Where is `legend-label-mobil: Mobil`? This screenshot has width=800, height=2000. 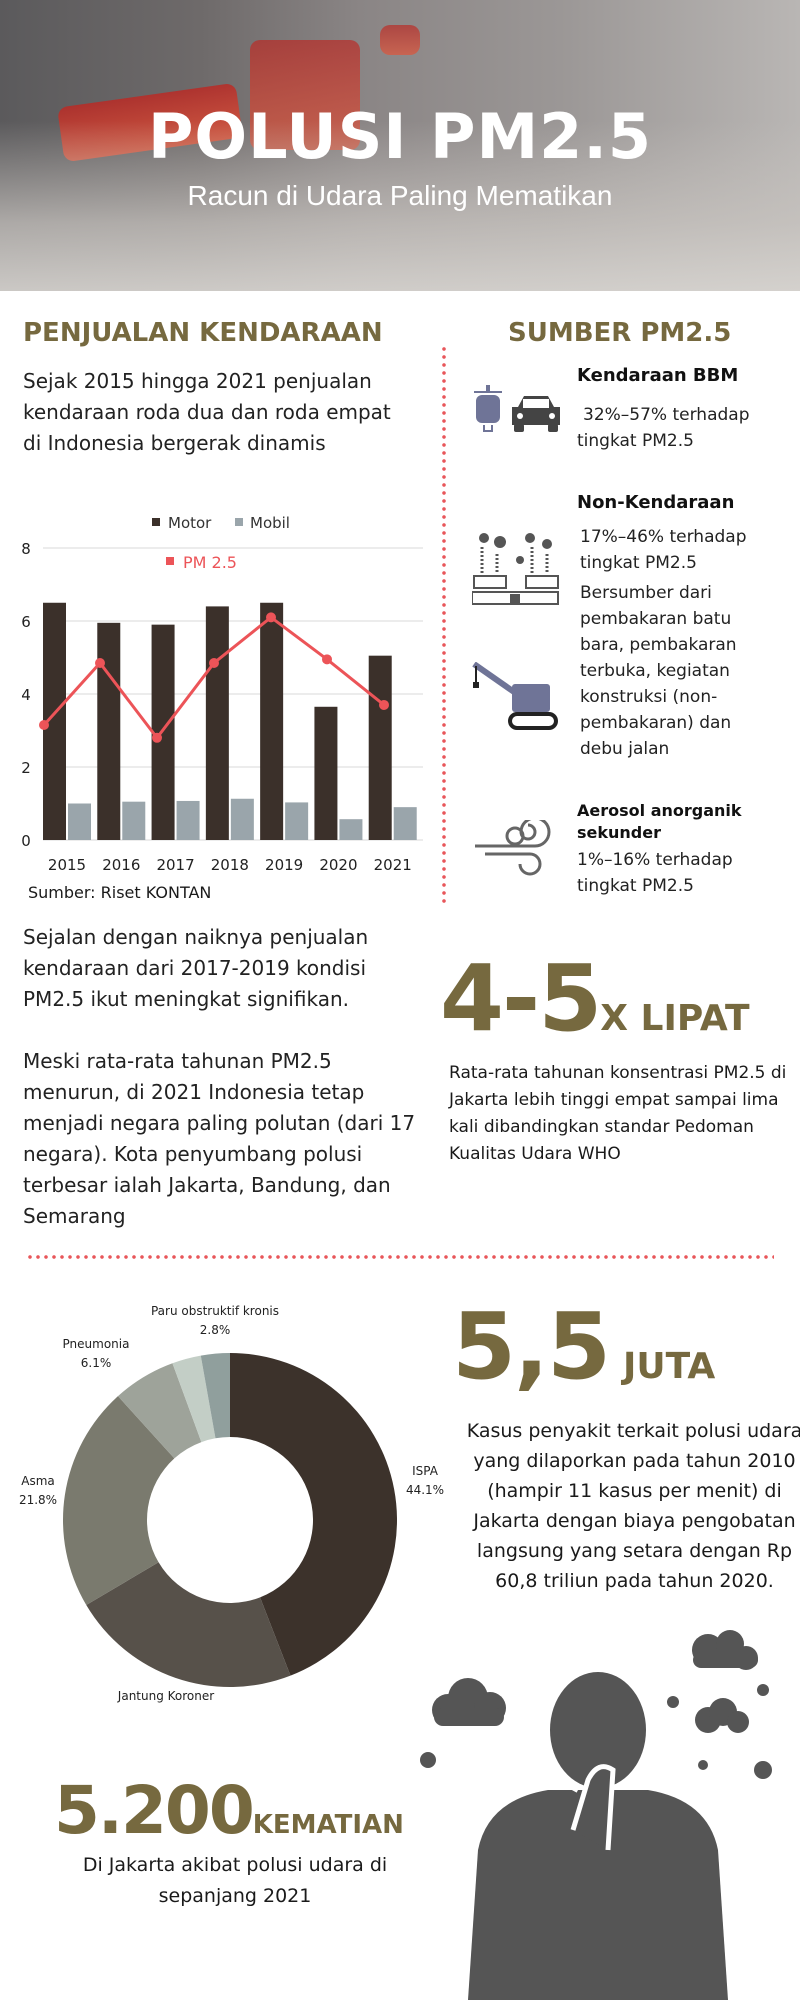
legend-label-mobil: Mobil is located at coordinates (270, 523).